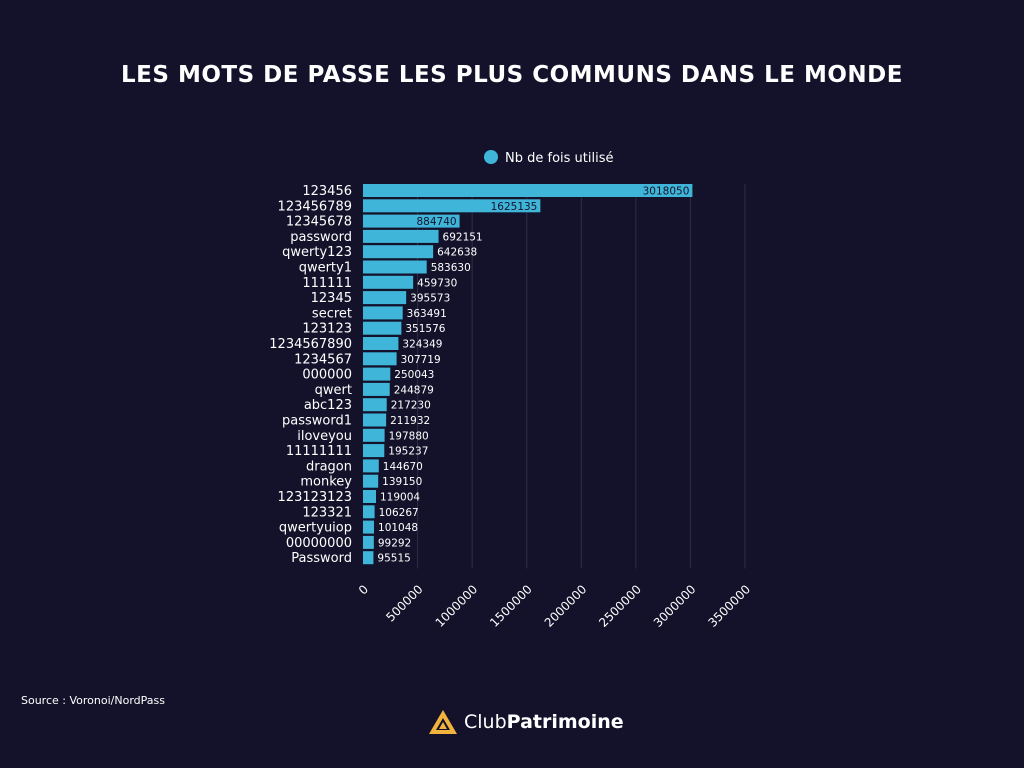 The height and width of the screenshot is (768, 1024). Describe the element at coordinates (319, 222) in the screenshot. I see `category-label: 12345678` at that location.